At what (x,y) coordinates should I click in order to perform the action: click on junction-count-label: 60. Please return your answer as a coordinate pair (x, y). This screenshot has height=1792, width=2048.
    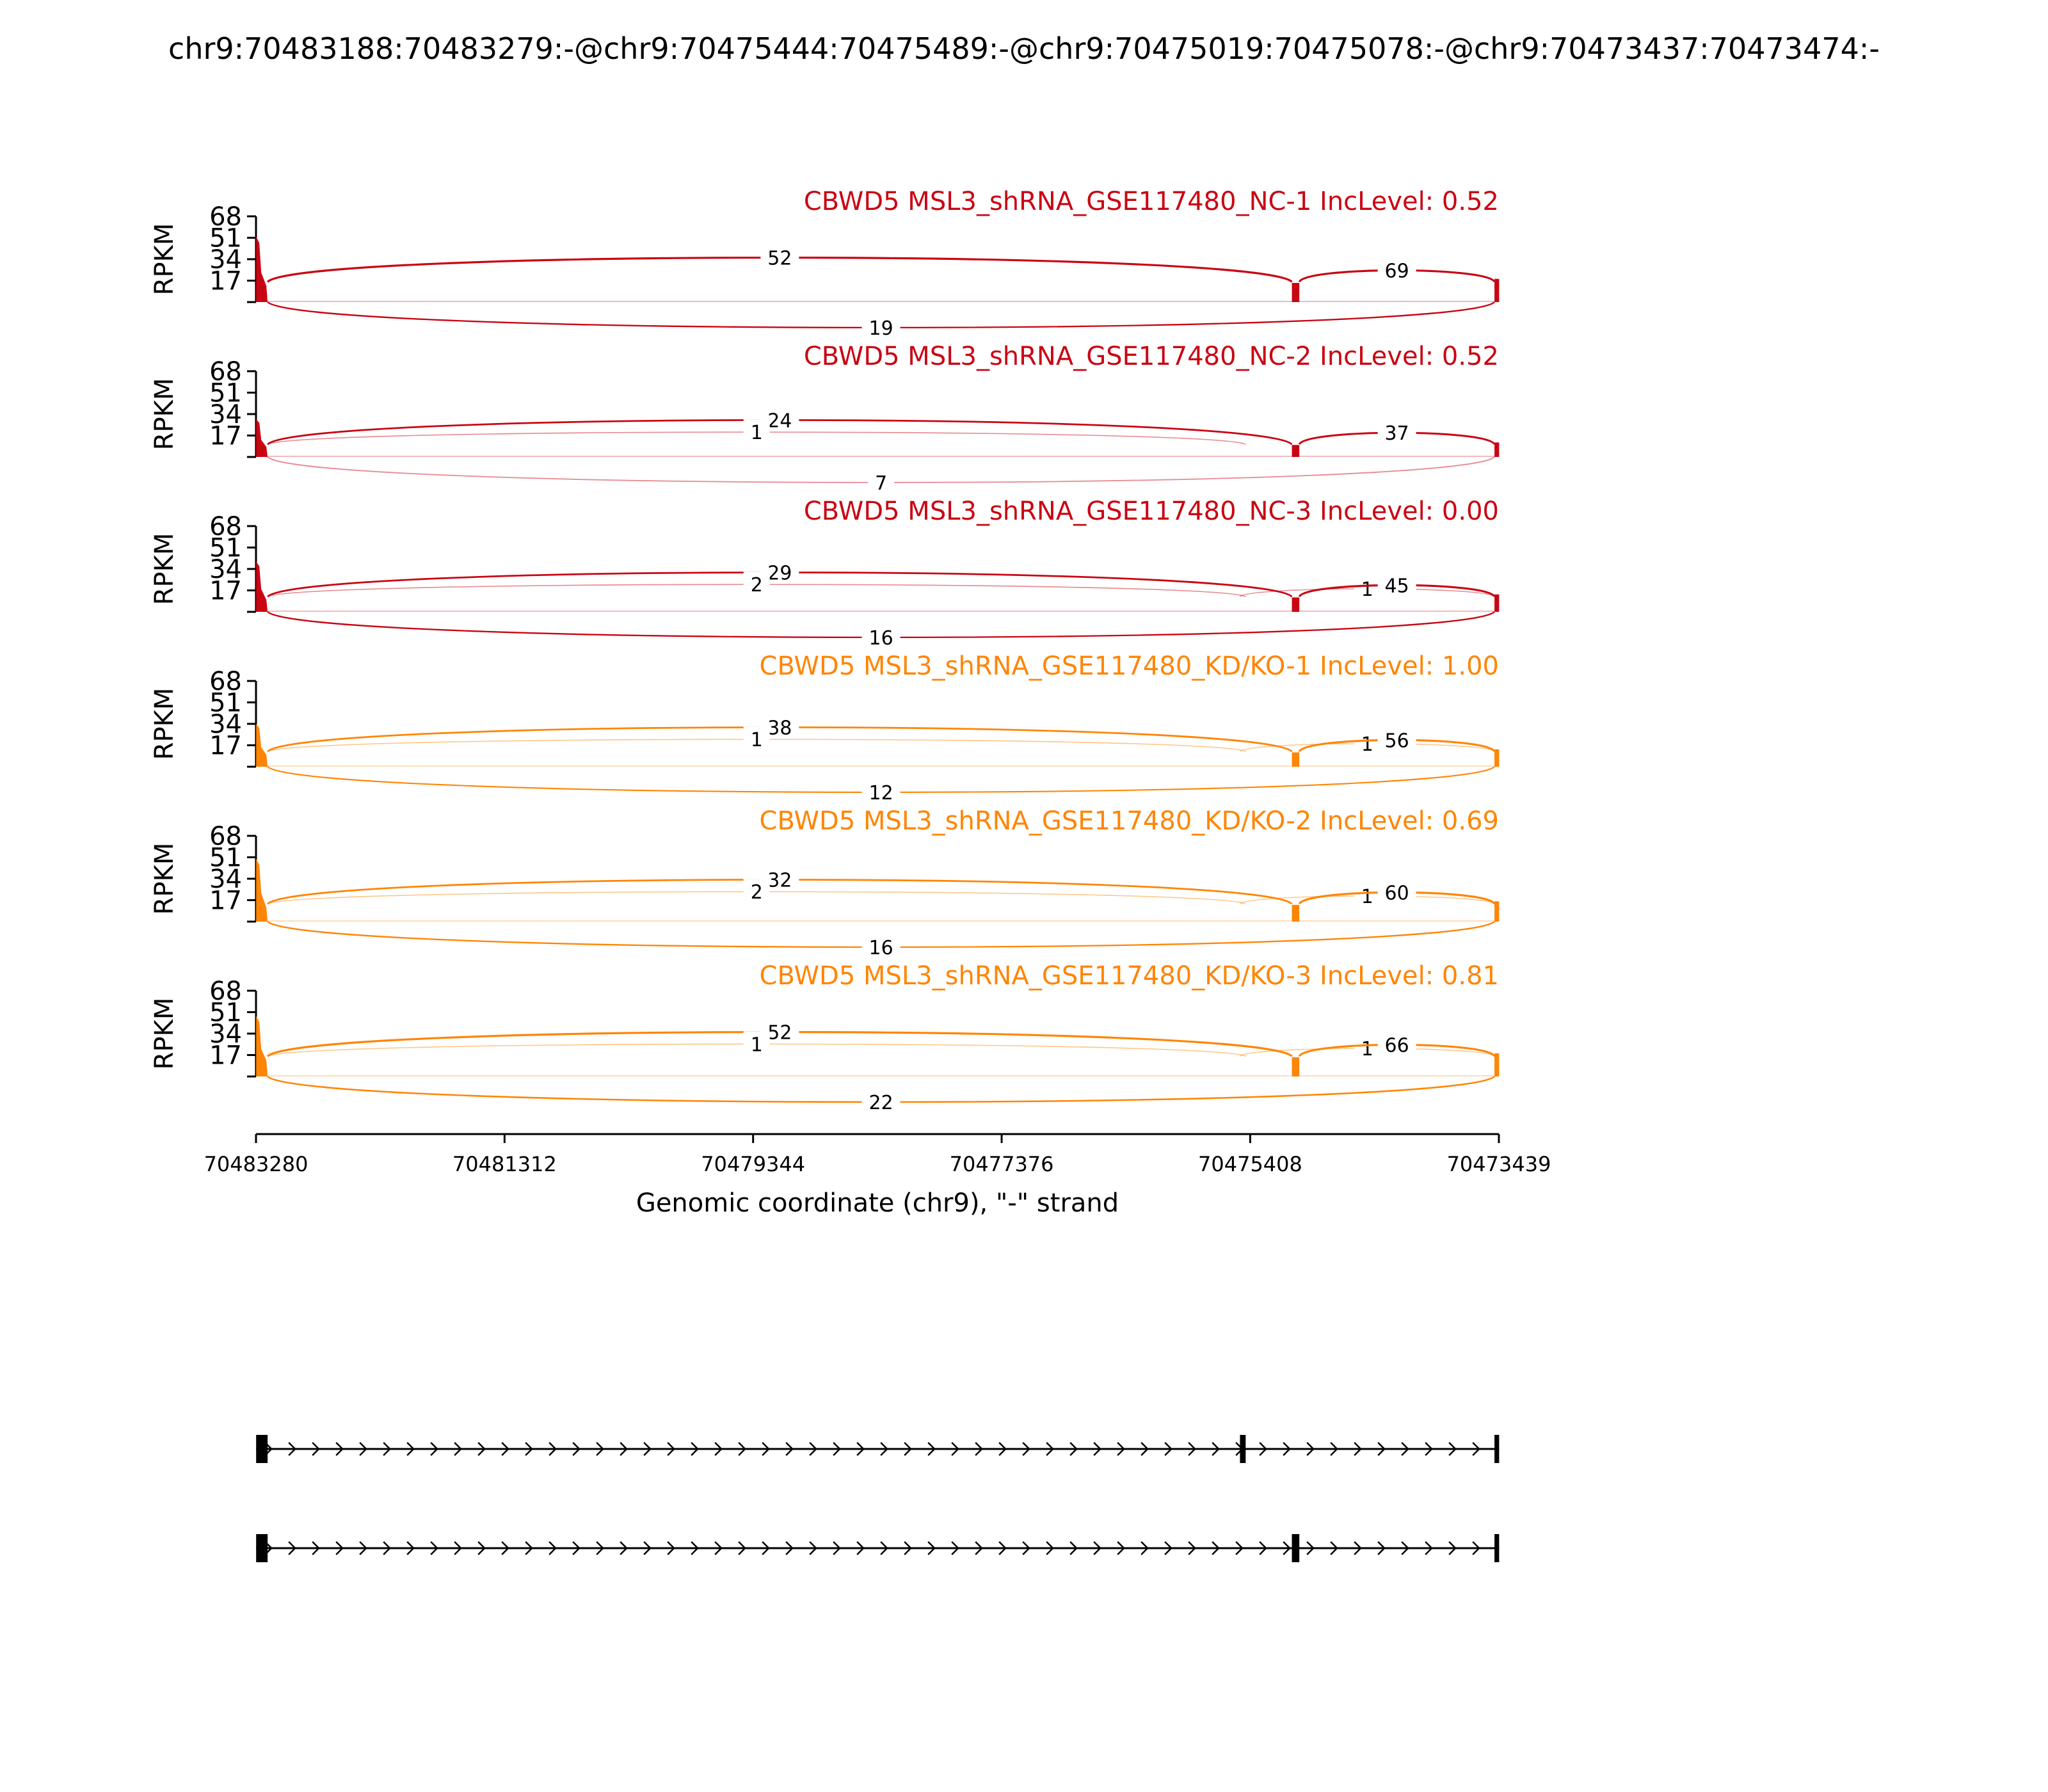
    Looking at the image, I should click on (1397, 893).